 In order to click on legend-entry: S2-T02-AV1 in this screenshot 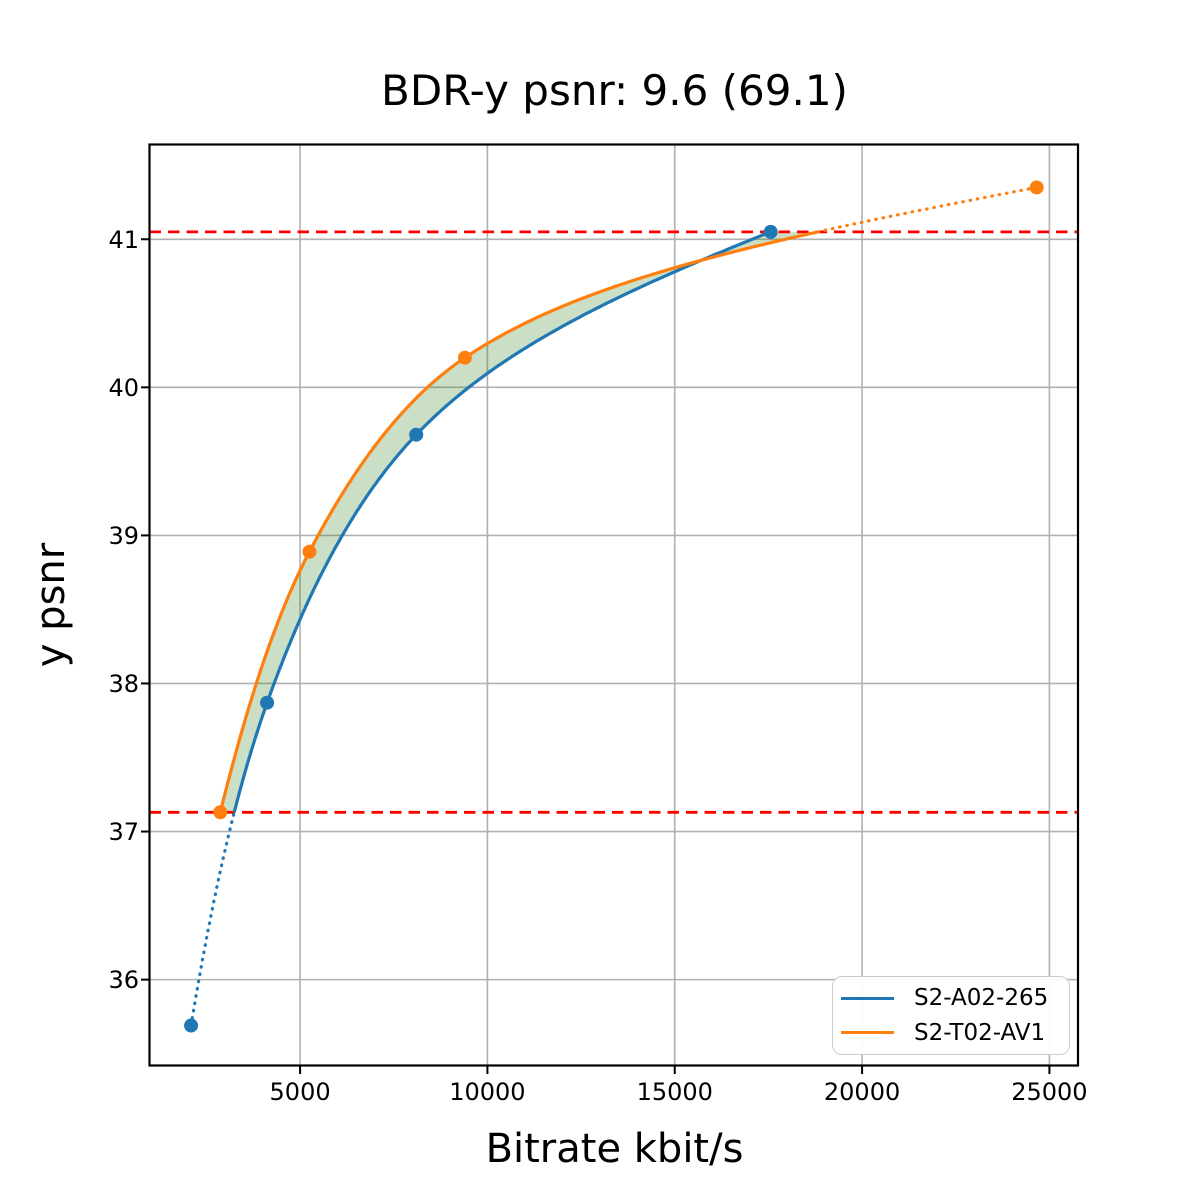, I will do `click(955, 1033)`.